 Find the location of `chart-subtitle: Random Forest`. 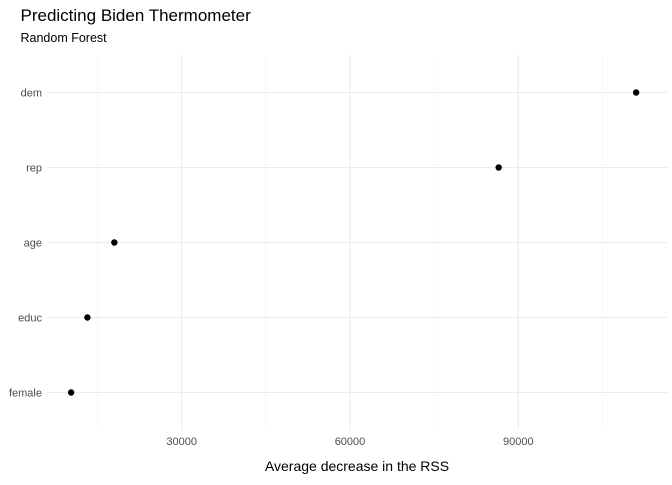

chart-subtitle: Random Forest is located at coordinates (64, 38).